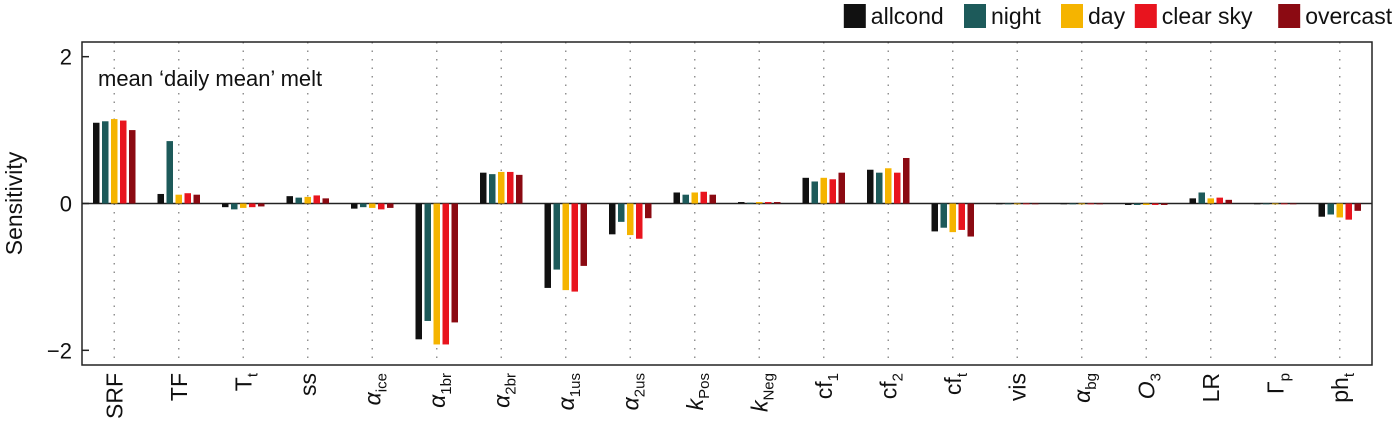 The width and height of the screenshot is (1400, 423). I want to click on x-tick-label: αbg, so click(1084, 388).